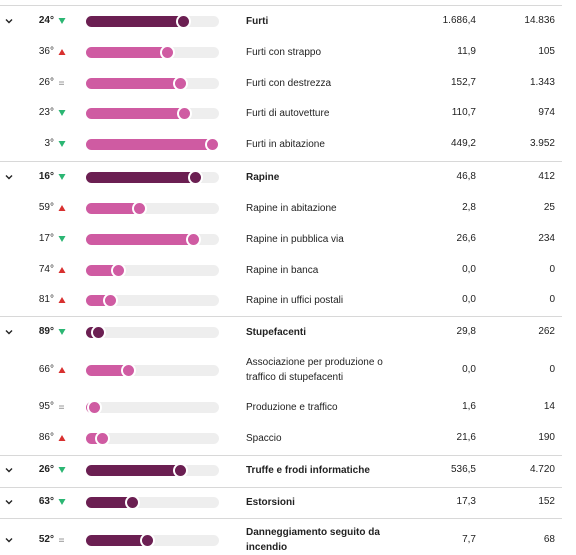 The height and width of the screenshot is (555, 576). I want to click on count-value: 262, so click(546, 331).